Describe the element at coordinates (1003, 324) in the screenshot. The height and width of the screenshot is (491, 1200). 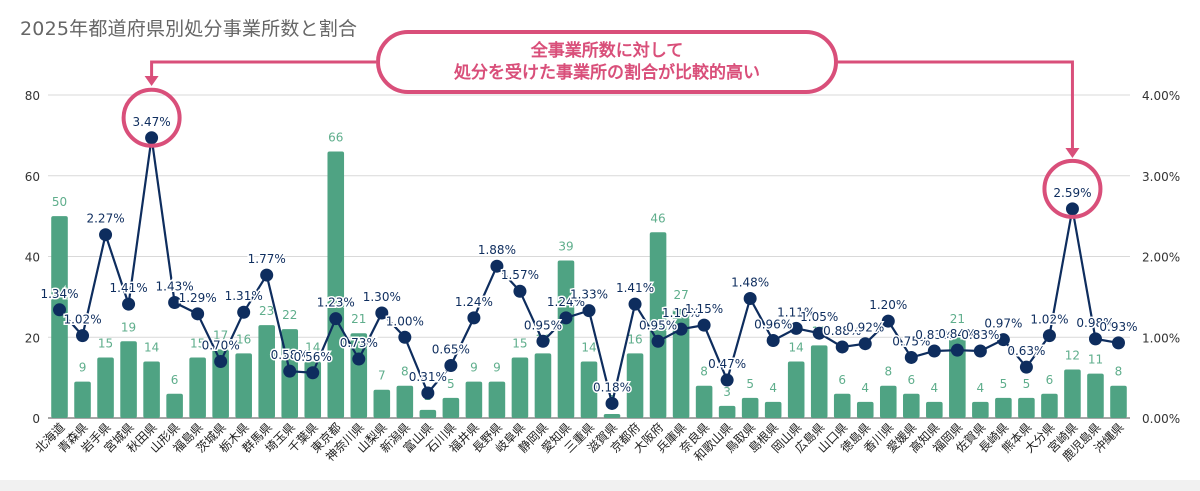
I see `ratio-label: 0.97%` at that location.